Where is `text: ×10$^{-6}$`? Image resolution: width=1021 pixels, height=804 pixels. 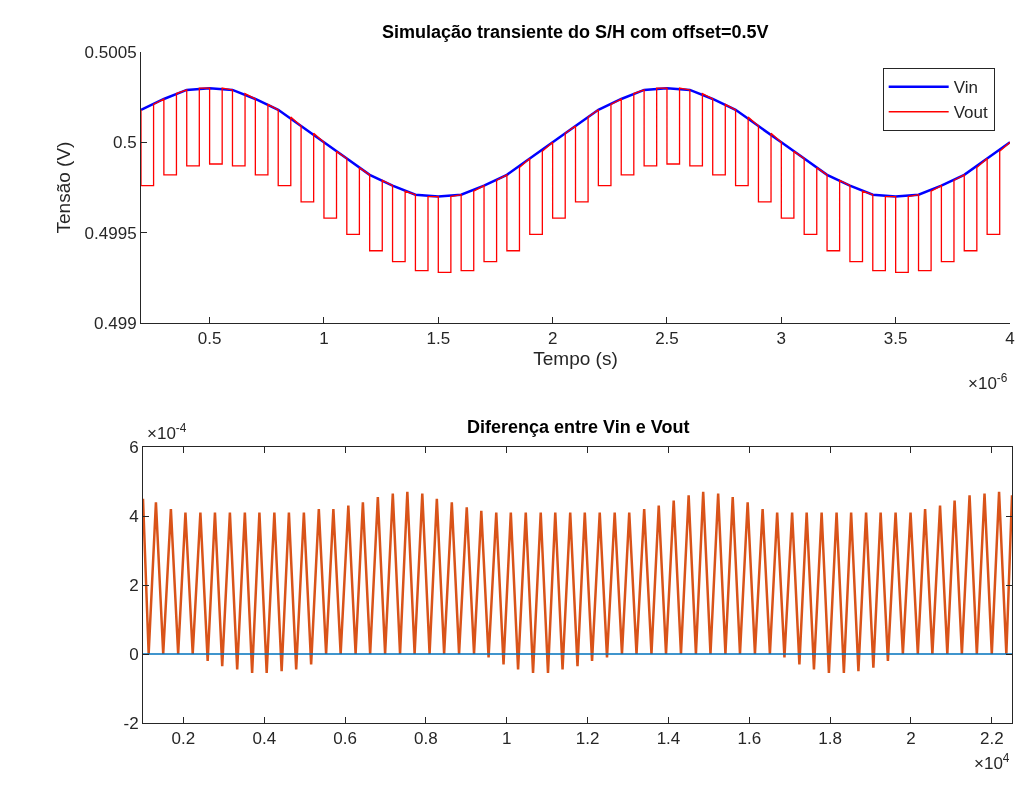
text: ×10$^{-6}$ is located at coordinates (988, 382).